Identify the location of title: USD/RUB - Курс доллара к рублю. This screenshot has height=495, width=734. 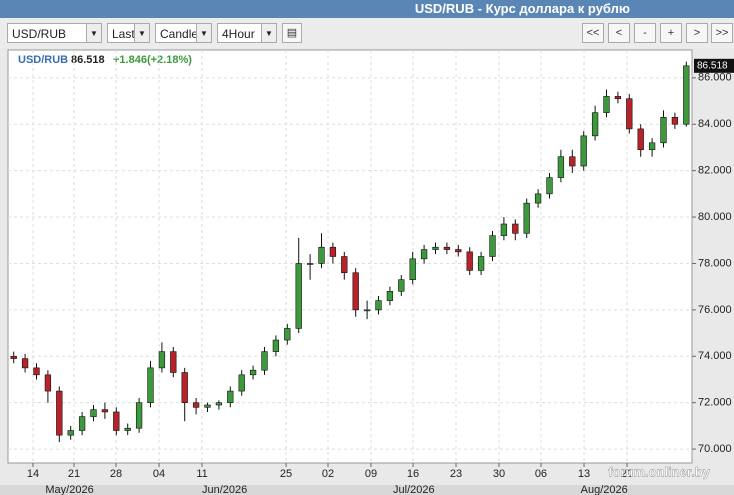
(522, 8).